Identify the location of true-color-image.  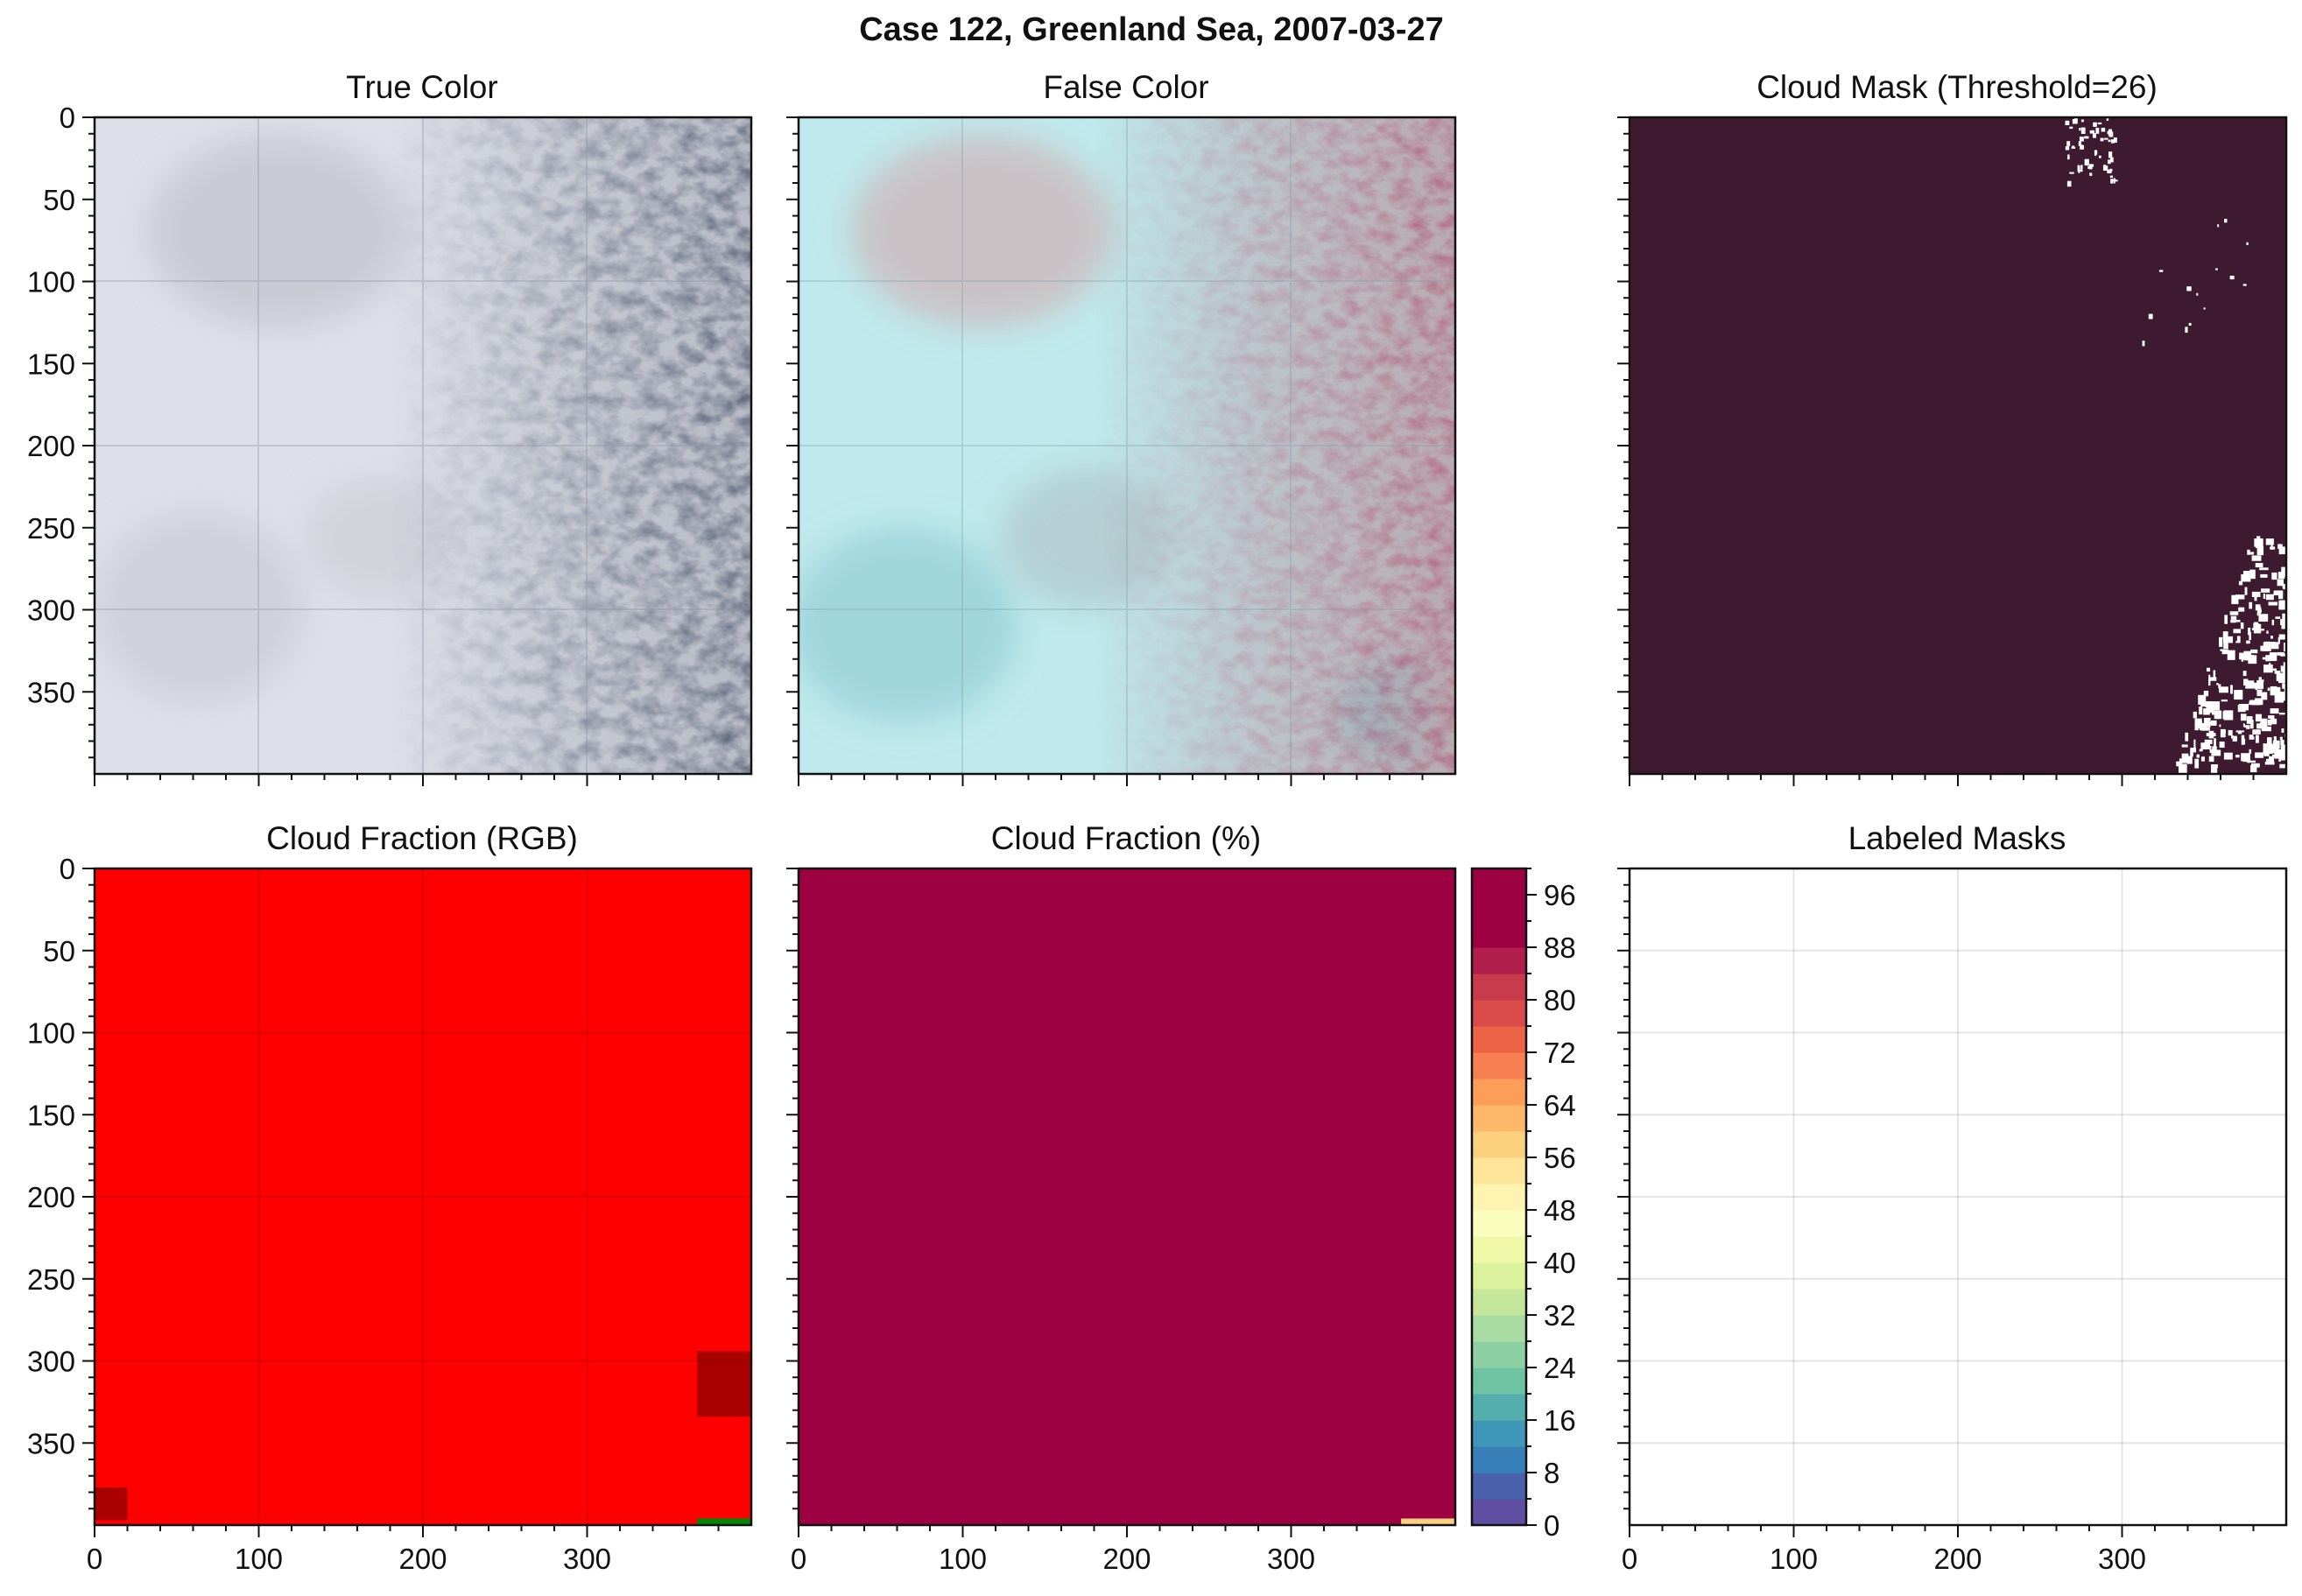
(423, 445).